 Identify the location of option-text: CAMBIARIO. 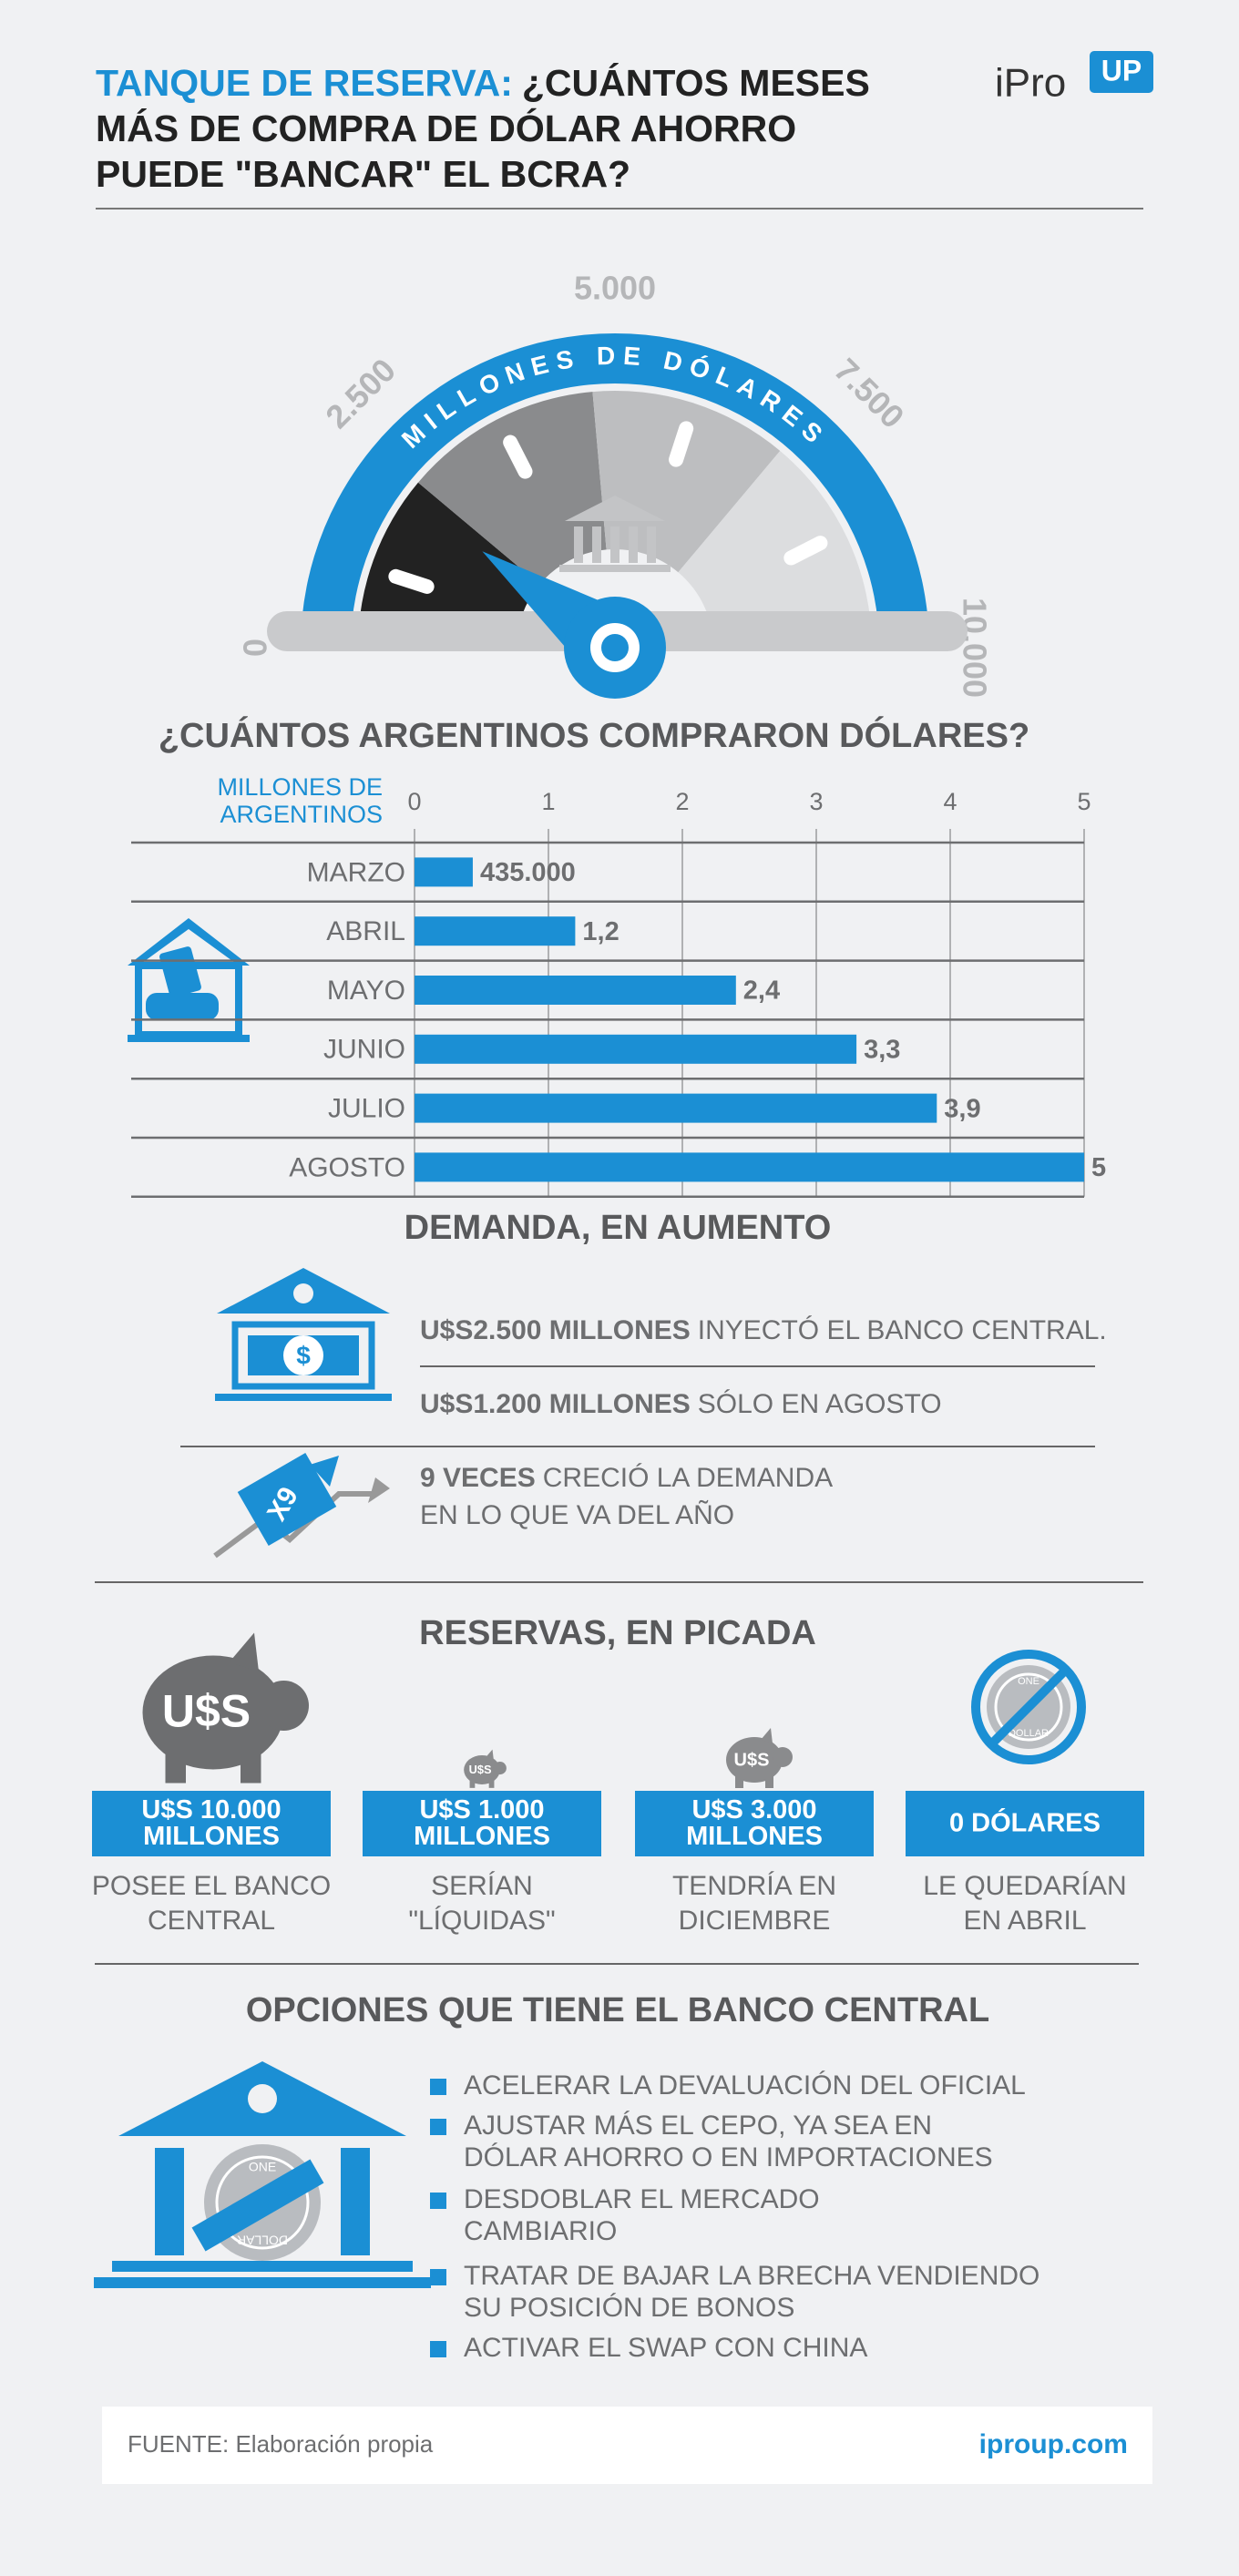
(540, 2231).